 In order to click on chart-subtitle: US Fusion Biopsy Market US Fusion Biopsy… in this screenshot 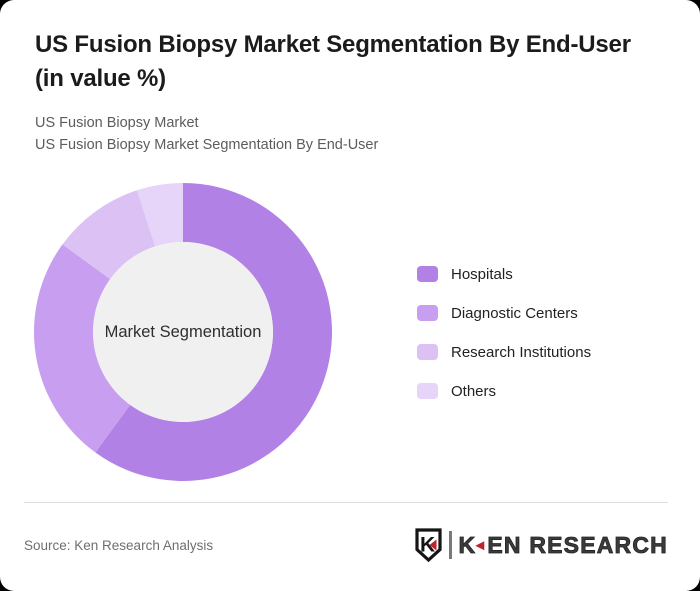, I will do `click(206, 134)`.